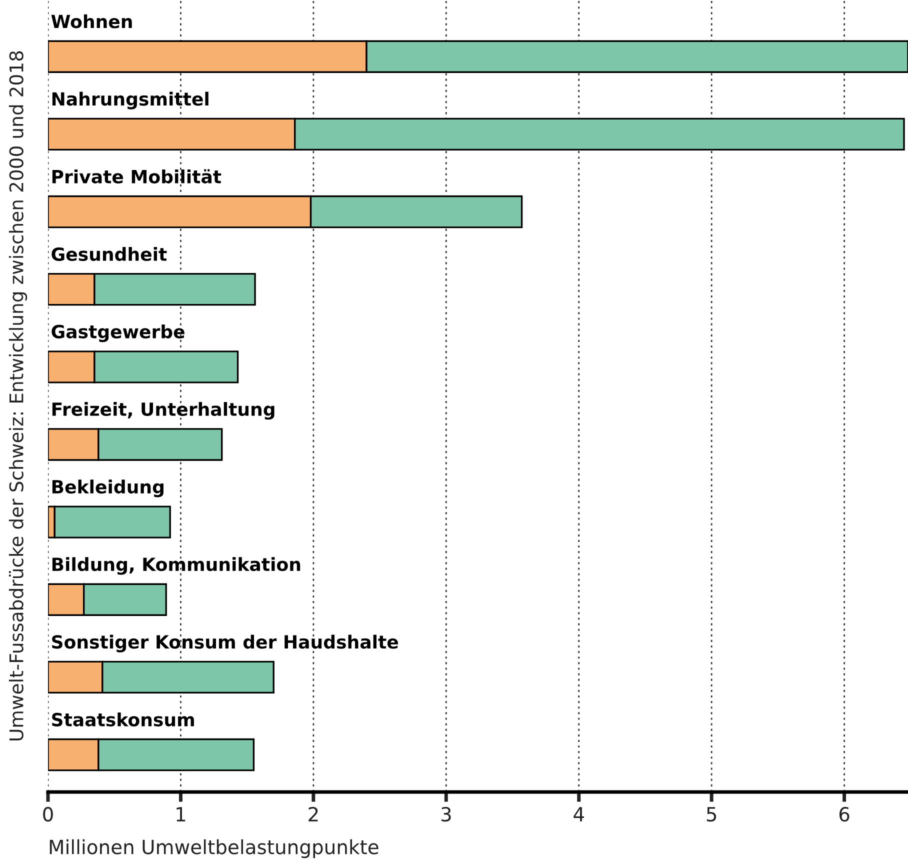  I want to click on y-axis-title: Umwelt-Fussabdrücke der Schweiz: Entwicklung zwischen 2000 und 2018, so click(18, 395).